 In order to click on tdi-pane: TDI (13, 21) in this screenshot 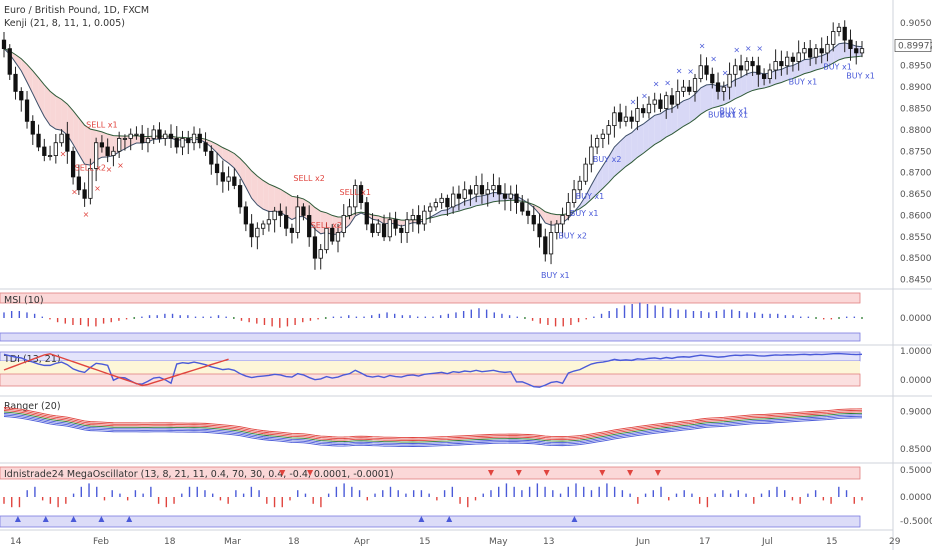, I will do `click(430, 369)`.